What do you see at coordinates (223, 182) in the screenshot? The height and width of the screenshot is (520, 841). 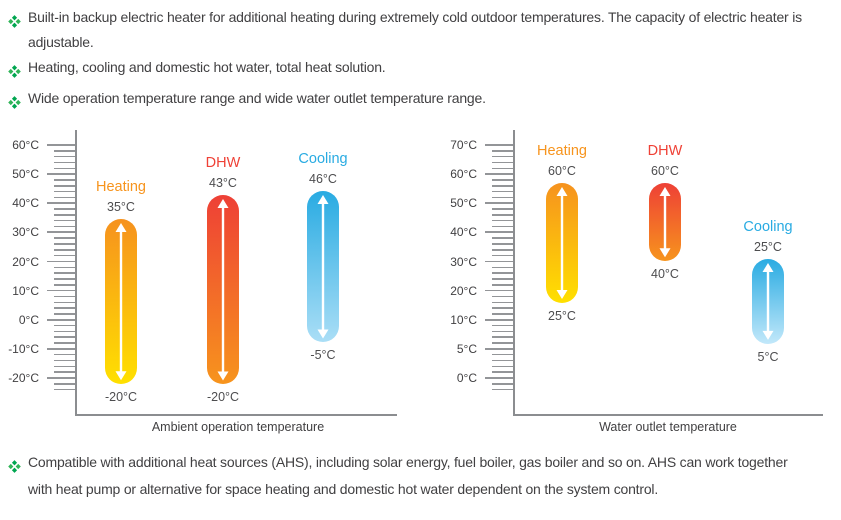 I see `max-value-label: 43°C` at bounding box center [223, 182].